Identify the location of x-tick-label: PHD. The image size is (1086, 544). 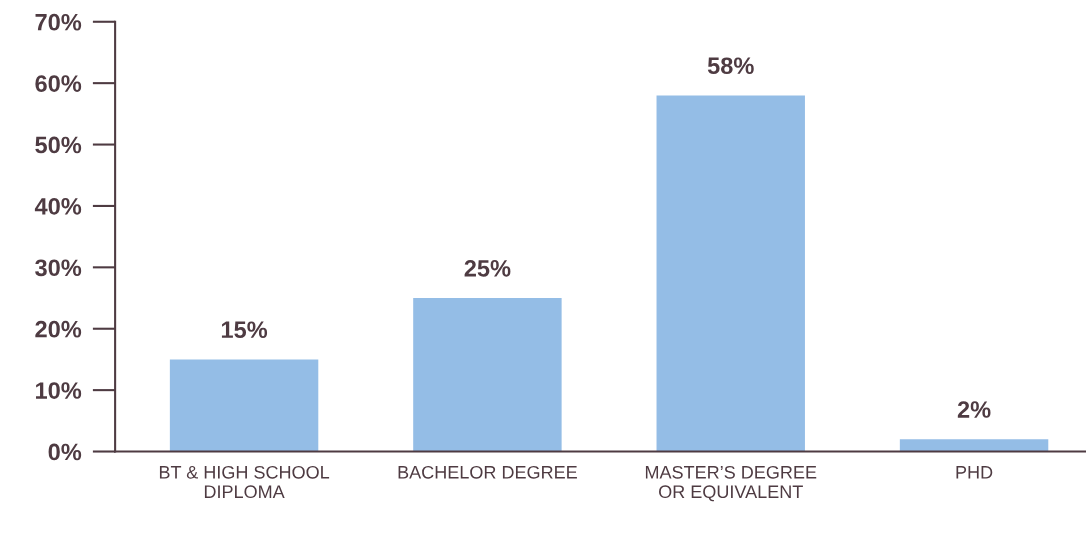
(974, 472).